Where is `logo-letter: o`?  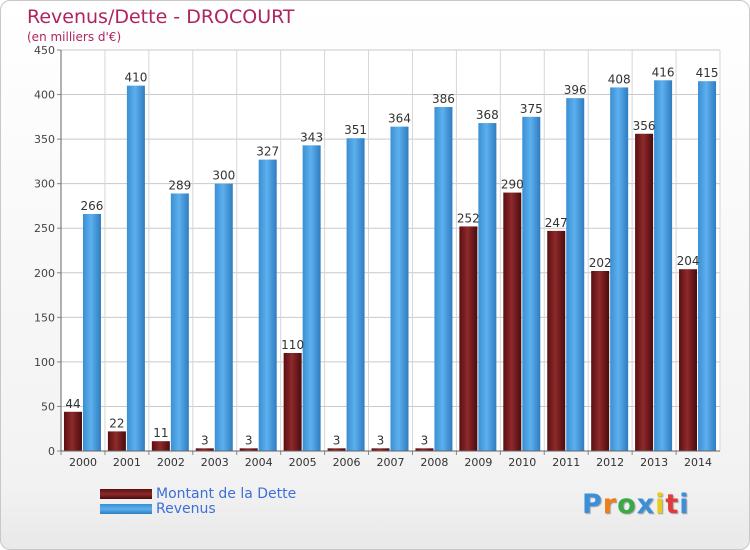
logo-letter: o is located at coordinates (627, 504).